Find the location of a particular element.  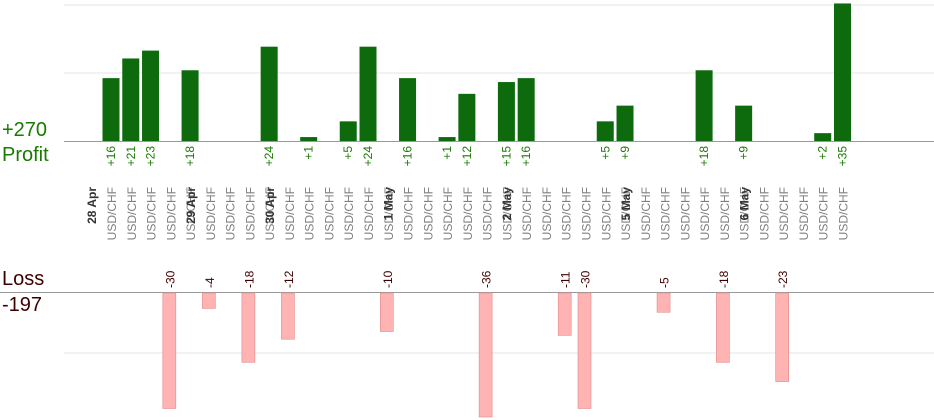

date-label: 29 Apr is located at coordinates (191, 205).